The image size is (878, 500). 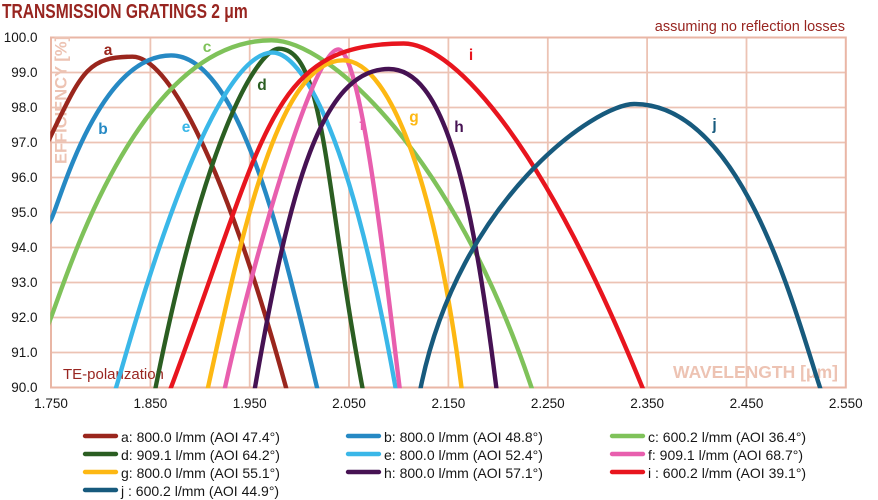 I want to click on svg-text: i, so click(x=471, y=55).